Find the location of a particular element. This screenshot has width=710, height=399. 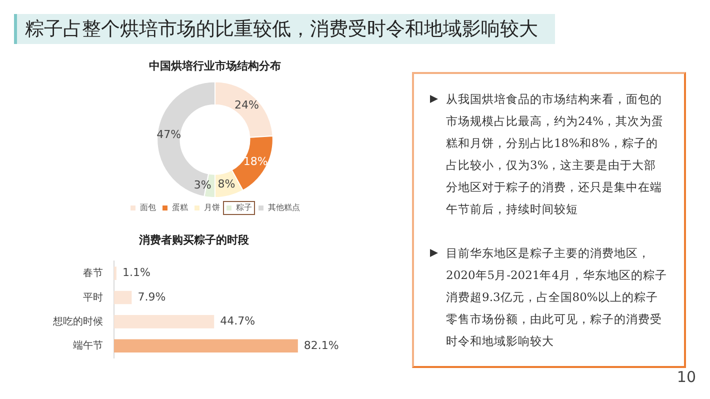

text: 目前华东地区是粽子主要的消费地区，2020年5月-2021年4月，华东地区的粽子消费超9.3亿元，占全国80%以上的粽子零售市场份额，由此可见，粽子的消费受时令和地域影响较大 is located at coordinates (556, 297).